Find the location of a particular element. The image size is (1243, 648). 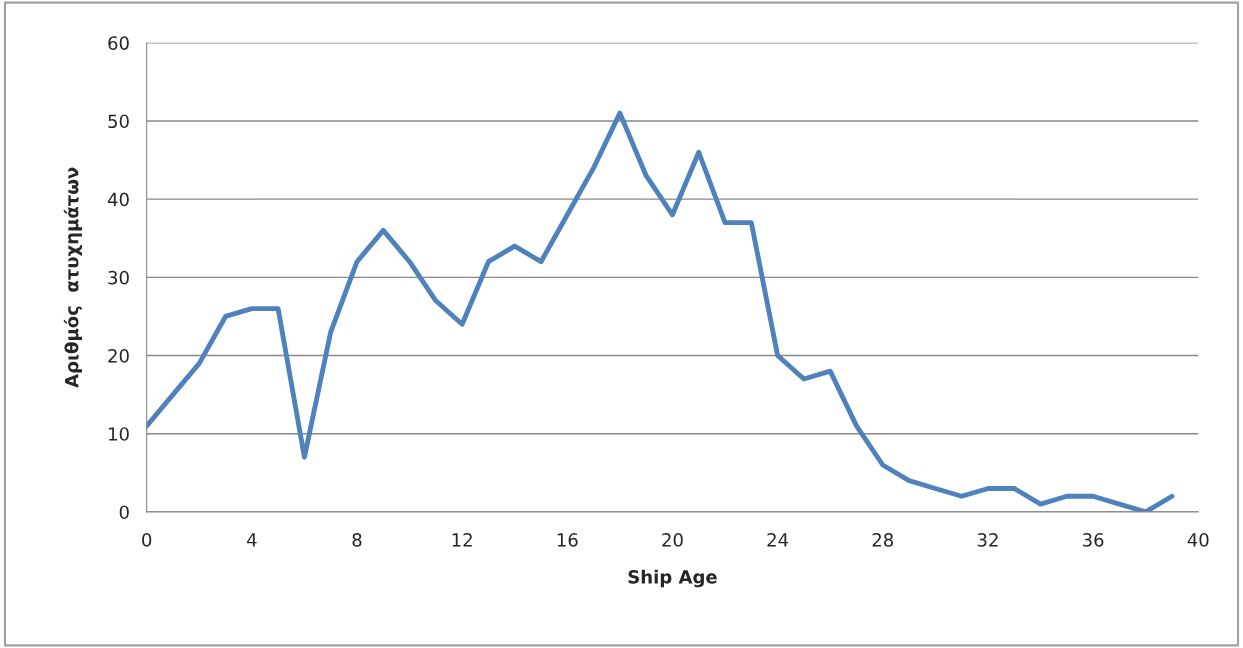

x-tick-label: 32 is located at coordinates (987, 540).